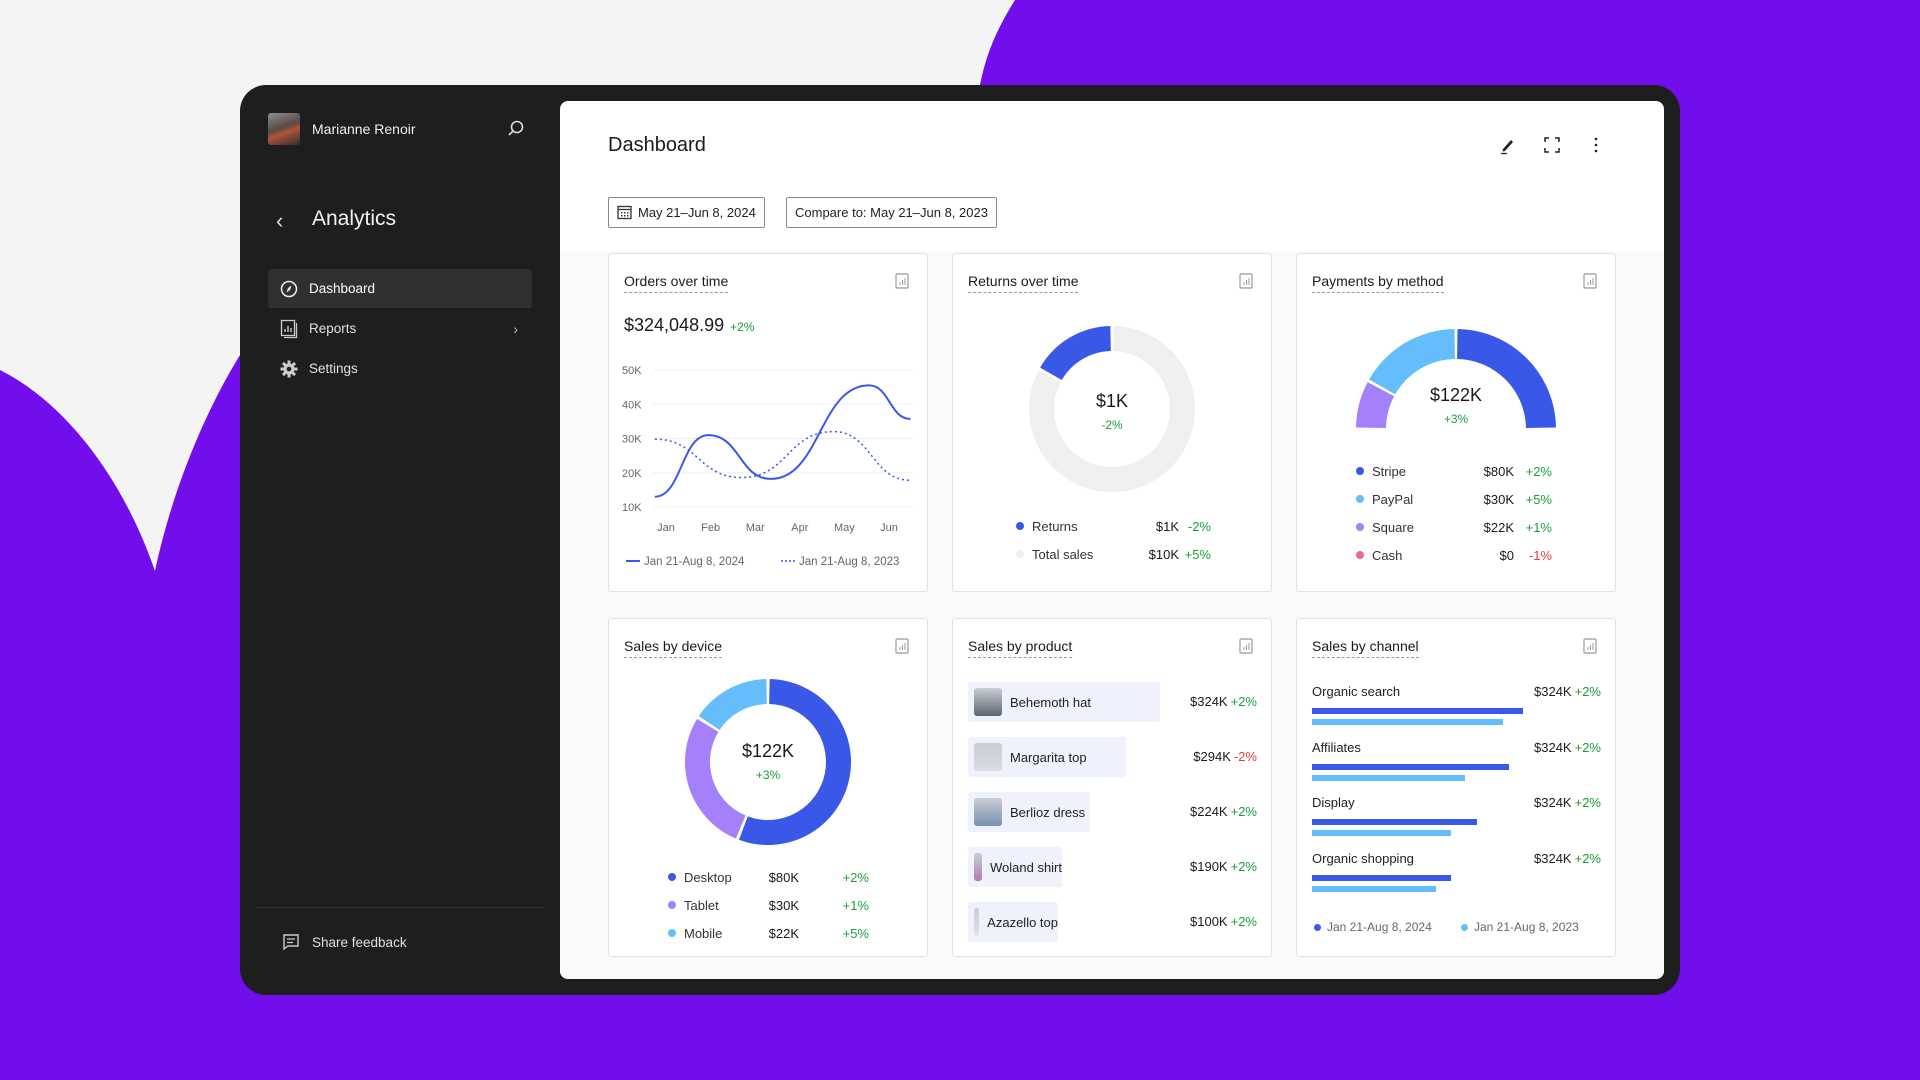  What do you see at coordinates (1506, 555) in the screenshot?
I see `legend-value: $0` at bounding box center [1506, 555].